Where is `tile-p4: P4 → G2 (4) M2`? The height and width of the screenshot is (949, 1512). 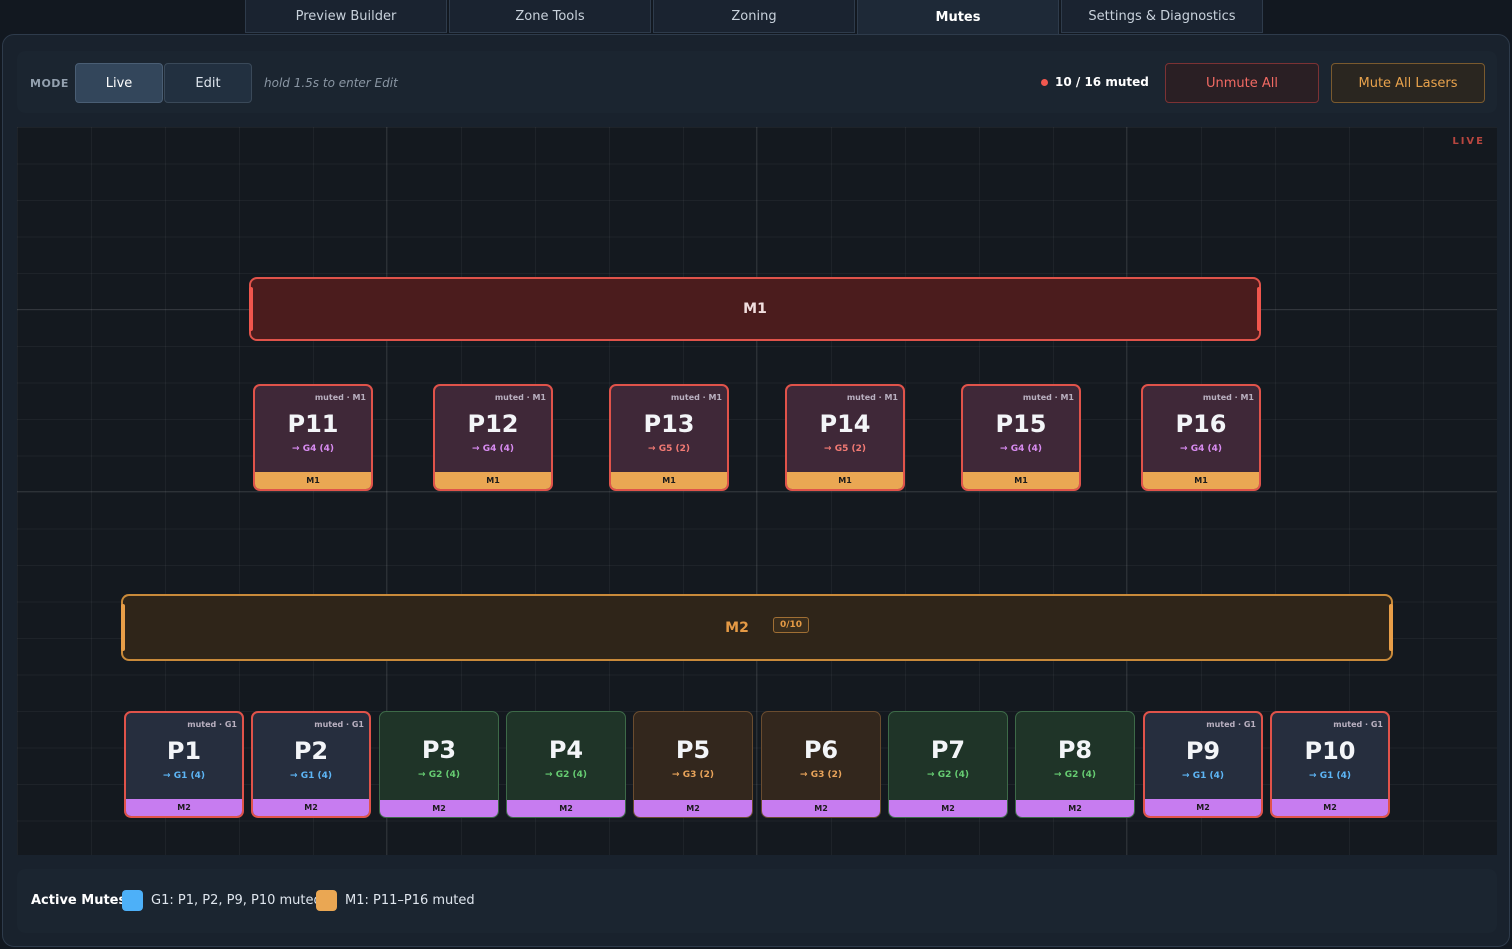 tile-p4: P4 → G2 (4) M2 is located at coordinates (566, 764).